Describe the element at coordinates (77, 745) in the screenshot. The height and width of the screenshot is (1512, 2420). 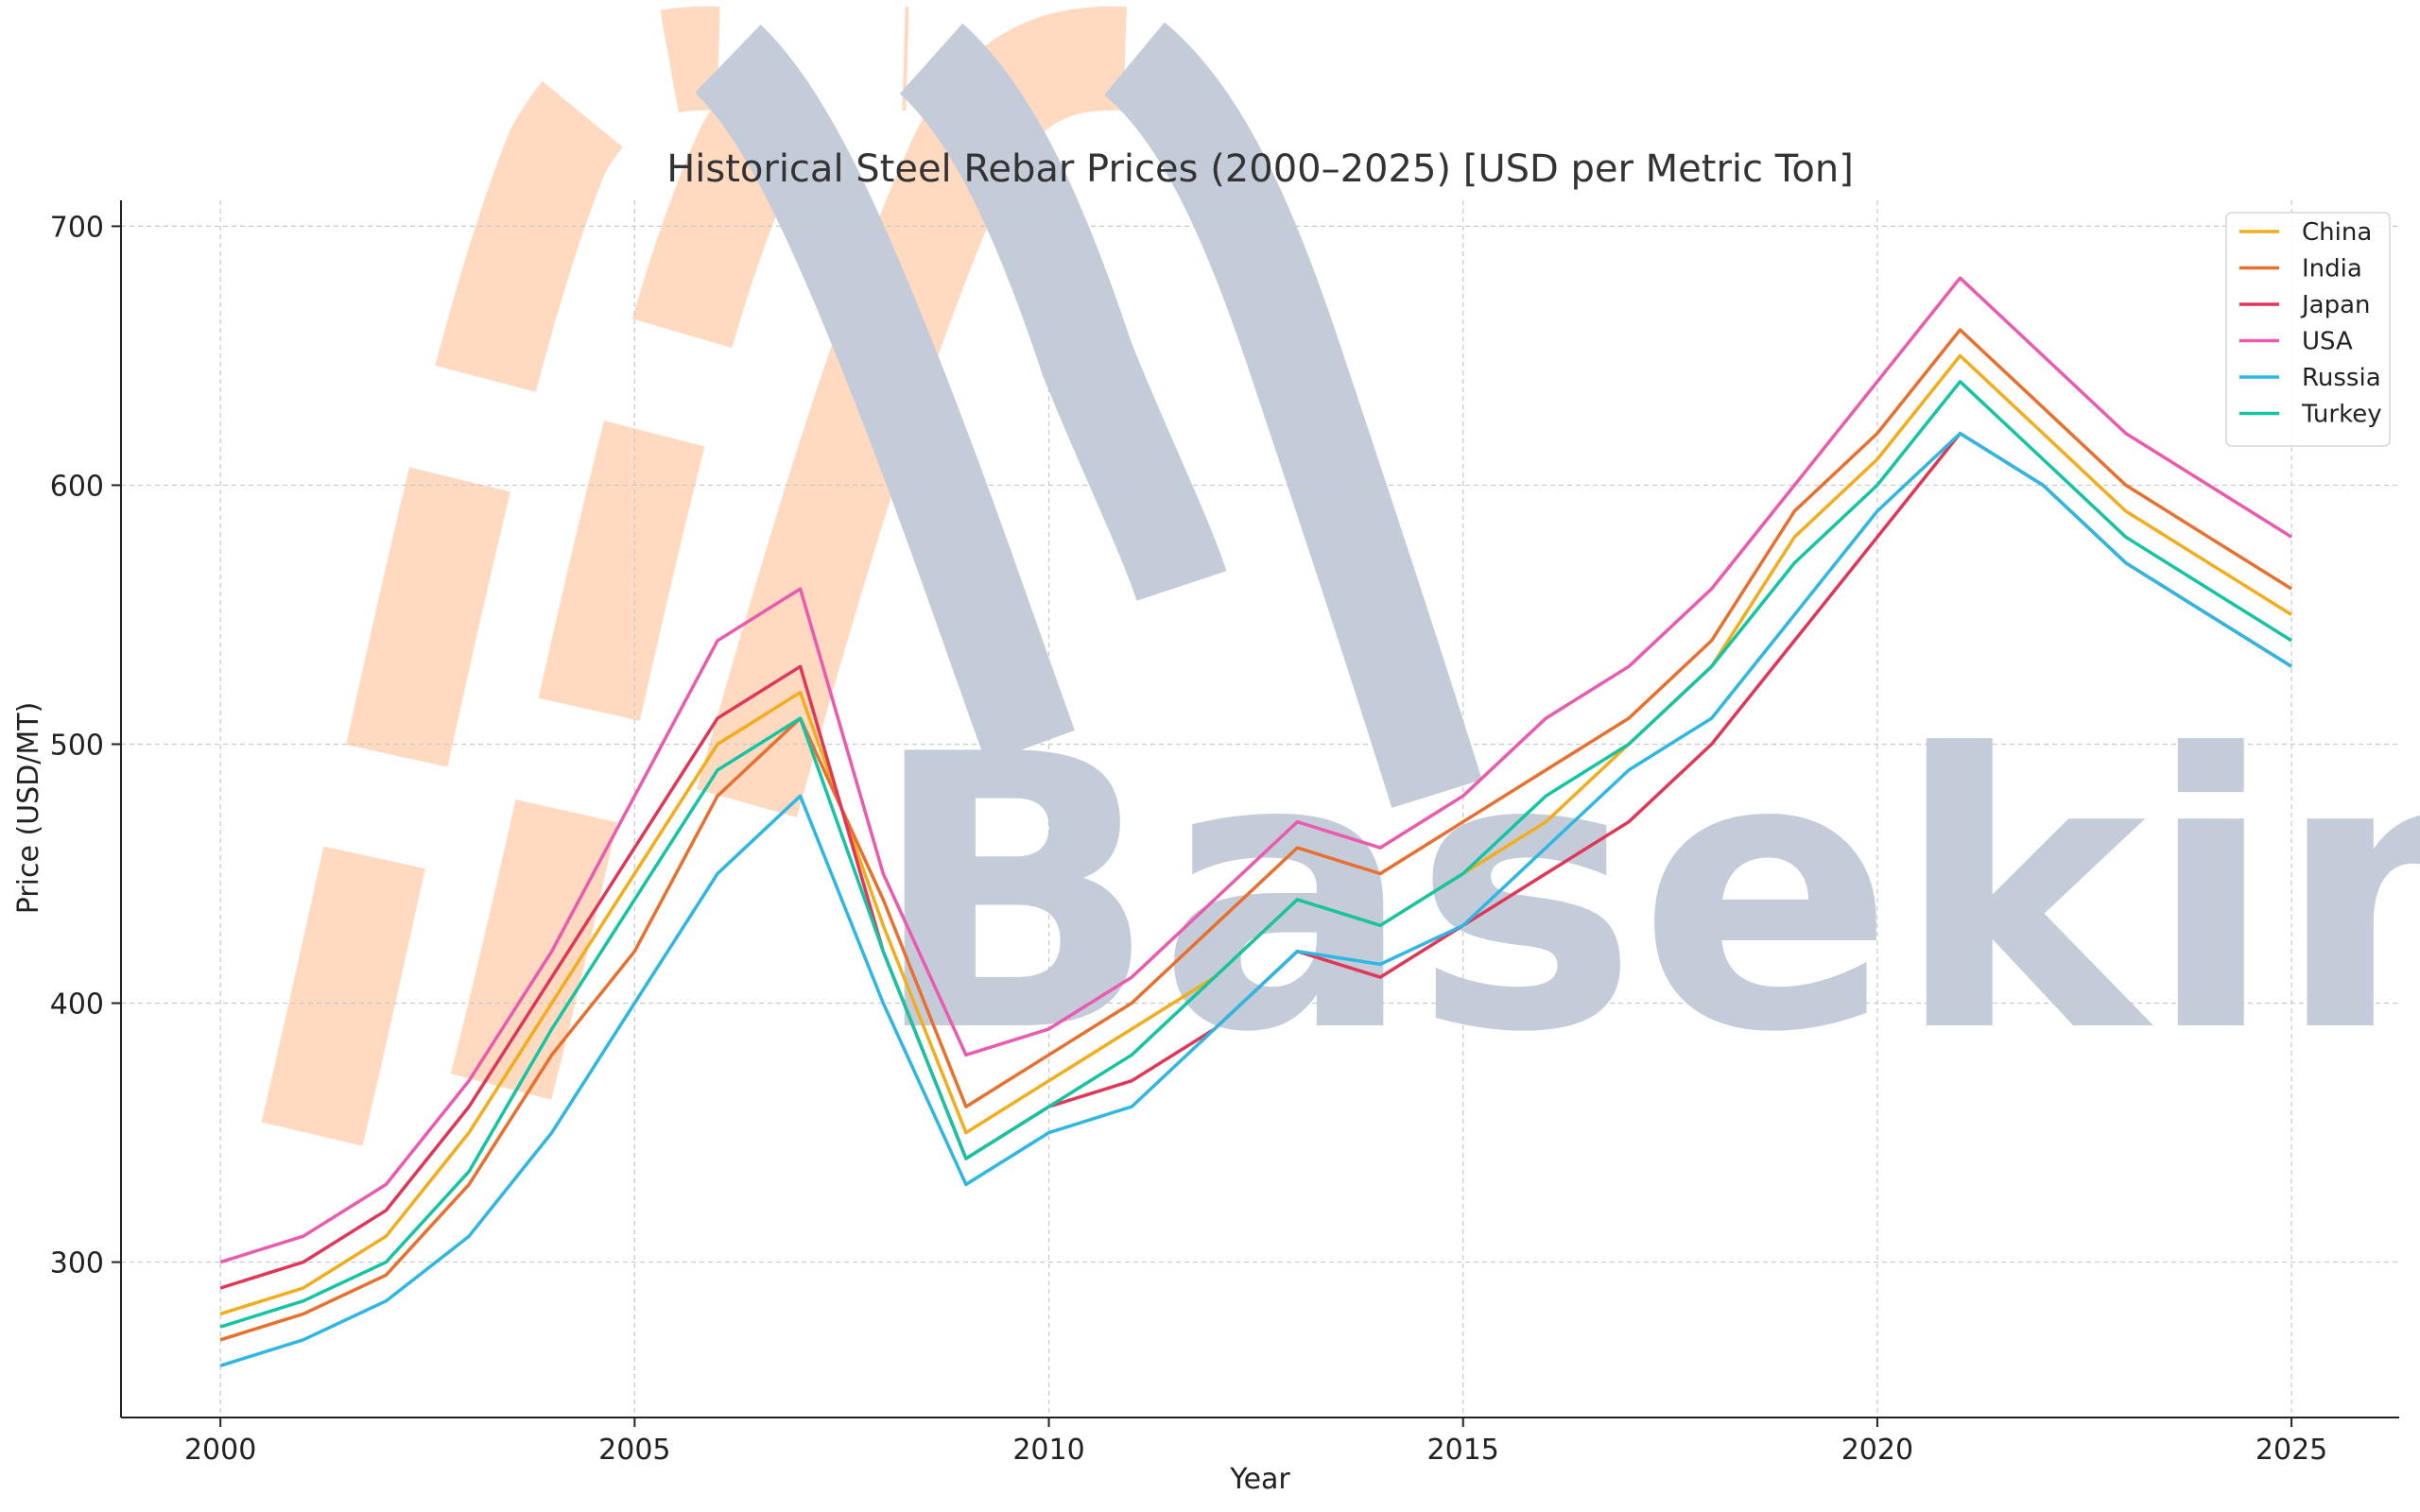
I see `y-tick-label: 500` at that location.